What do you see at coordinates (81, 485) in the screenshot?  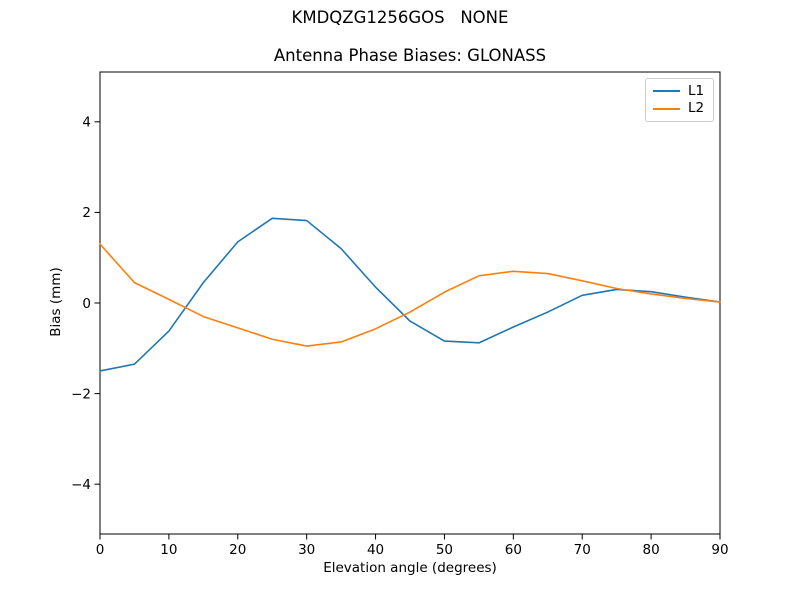 I see `y-tick-label: −4` at bounding box center [81, 485].